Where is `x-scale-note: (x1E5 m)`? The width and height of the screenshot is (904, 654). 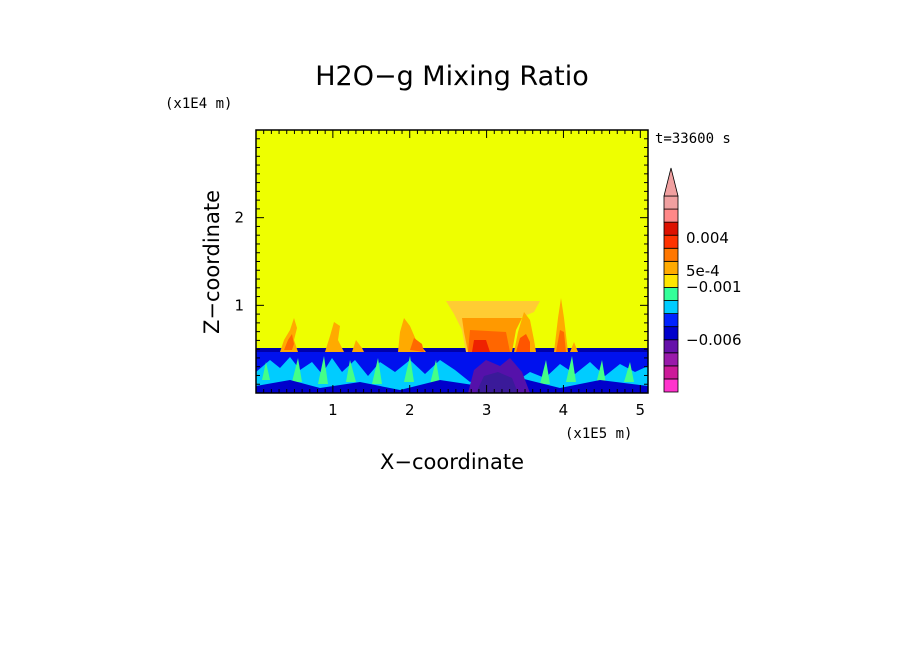
x-scale-note: (x1E5 m) is located at coordinates (598, 434).